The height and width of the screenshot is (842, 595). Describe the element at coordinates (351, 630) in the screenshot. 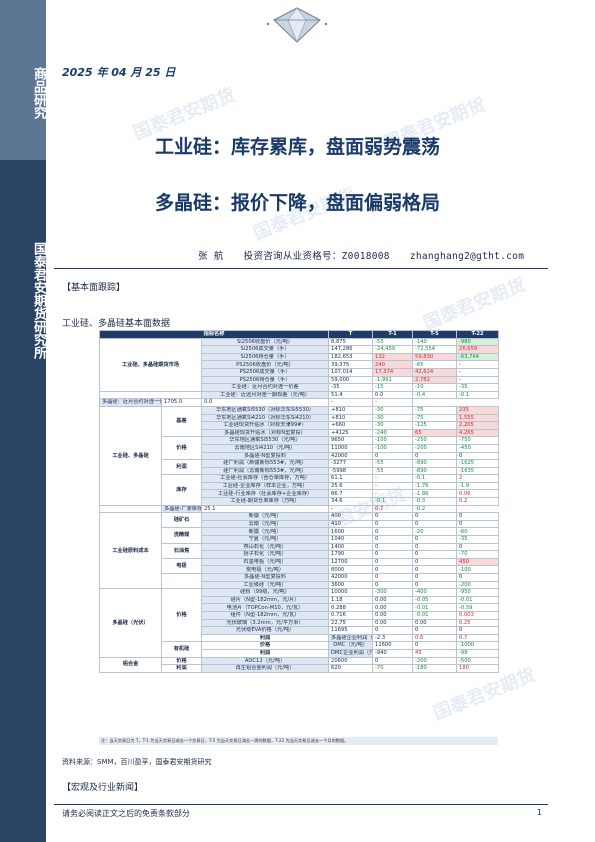

I see `value-t: 11695` at that location.